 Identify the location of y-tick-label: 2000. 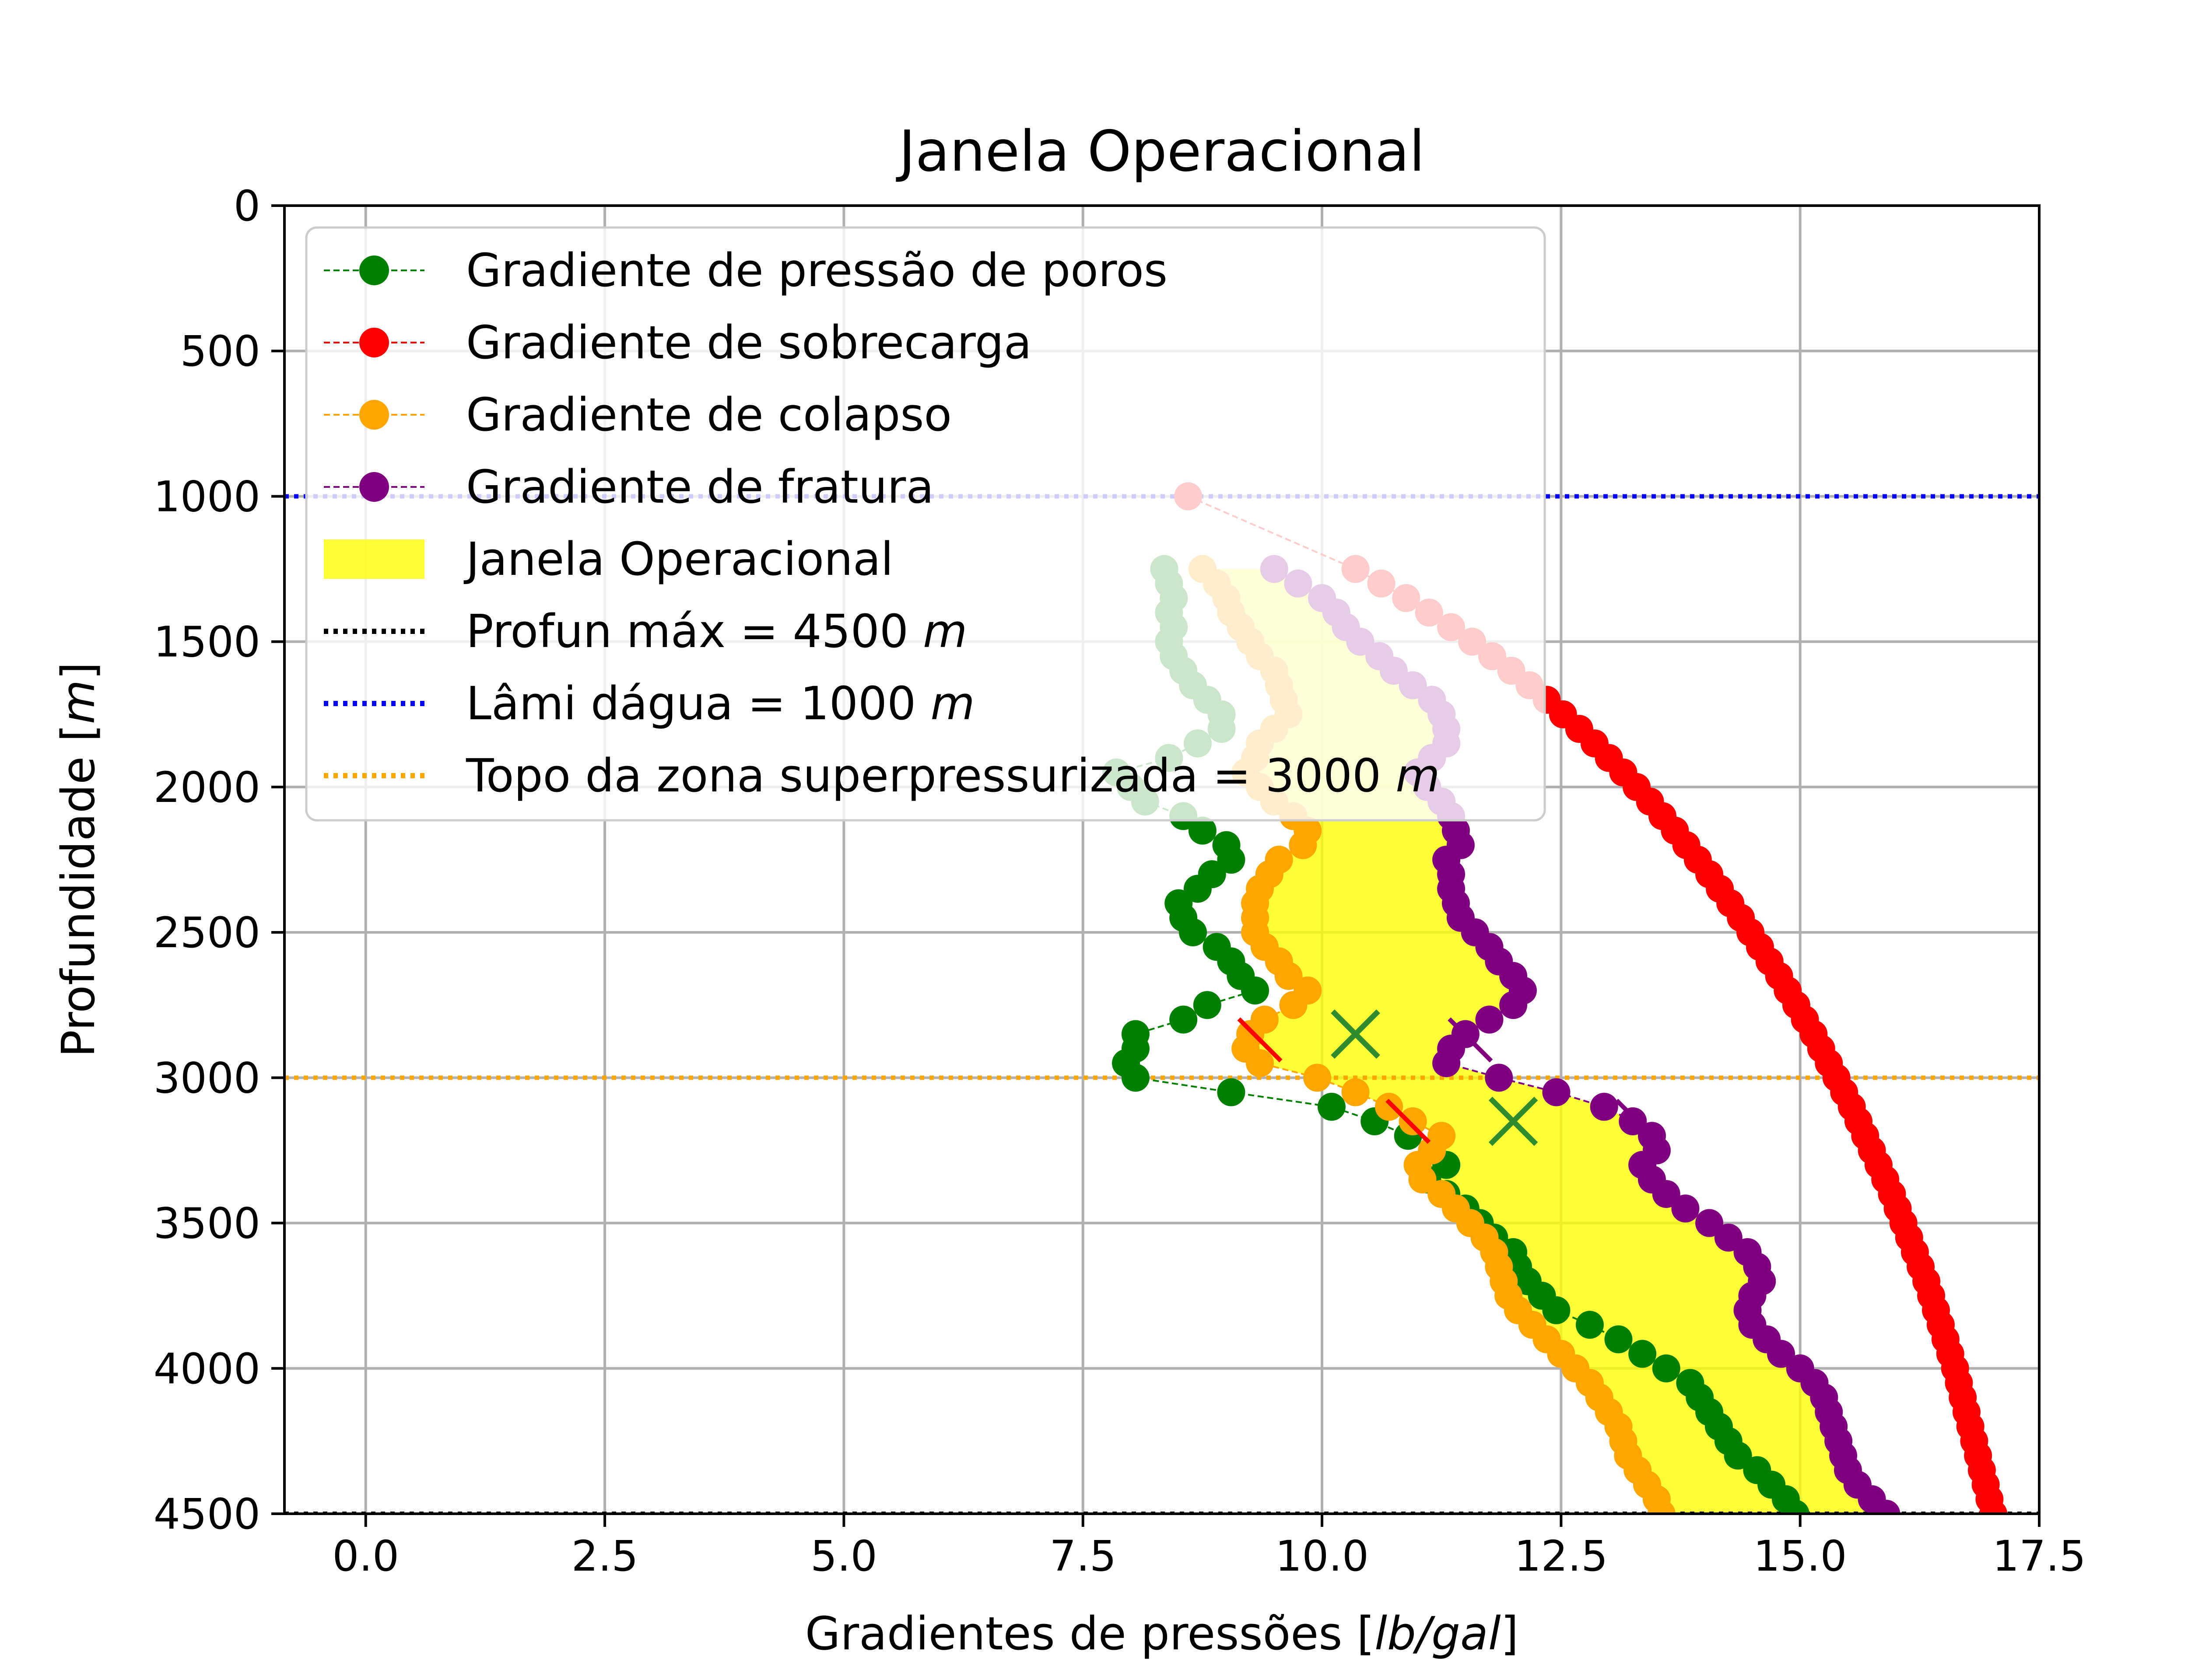
(207, 787).